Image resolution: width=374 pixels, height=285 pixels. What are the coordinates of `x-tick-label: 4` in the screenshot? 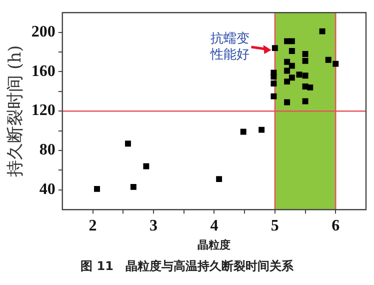 It's located at (214, 225).